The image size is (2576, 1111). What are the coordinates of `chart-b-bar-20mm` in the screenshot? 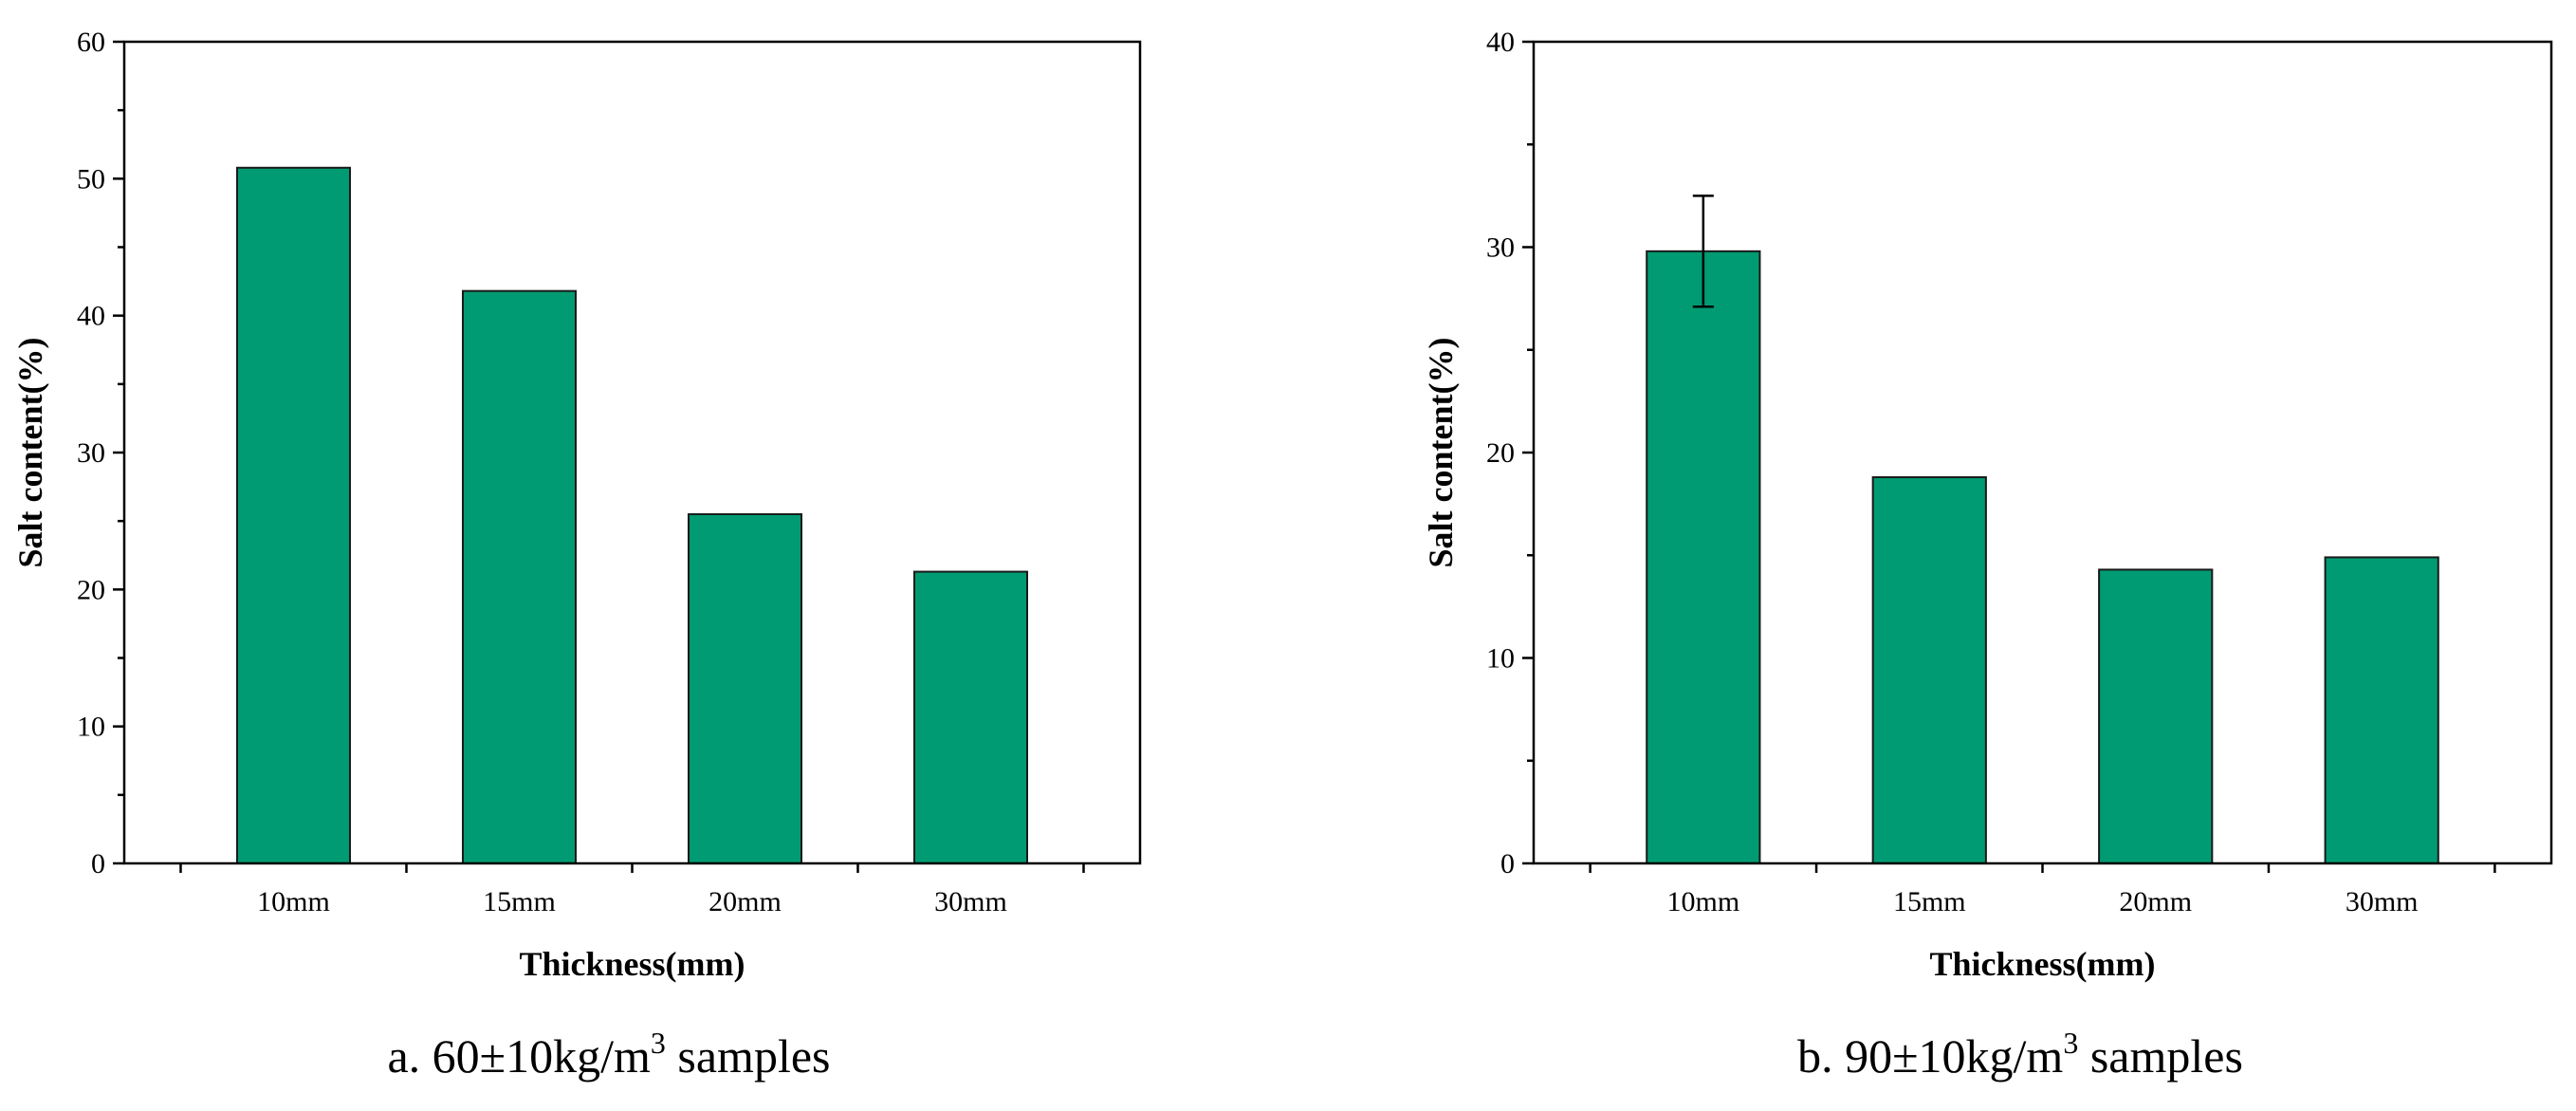 It's located at (2156, 716).